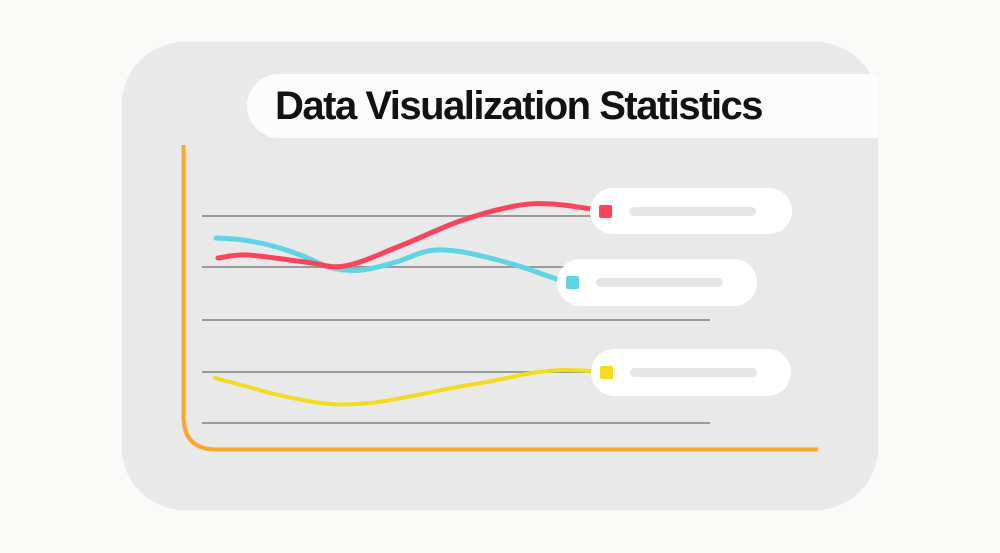  I want to click on legend-pill-yellow, so click(691, 372).